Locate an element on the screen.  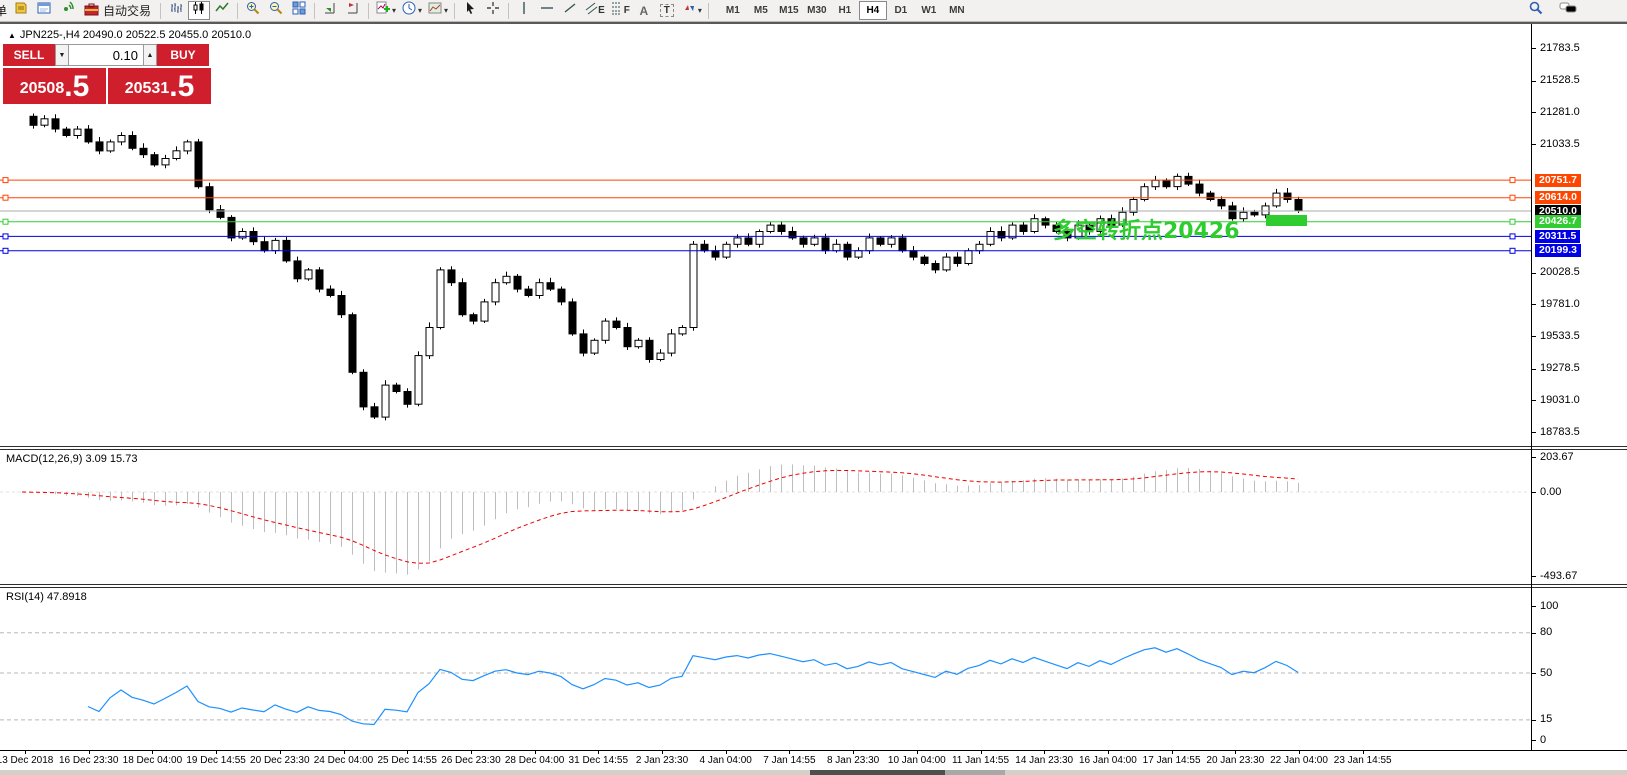
trendline-button is located at coordinates (570, 10).